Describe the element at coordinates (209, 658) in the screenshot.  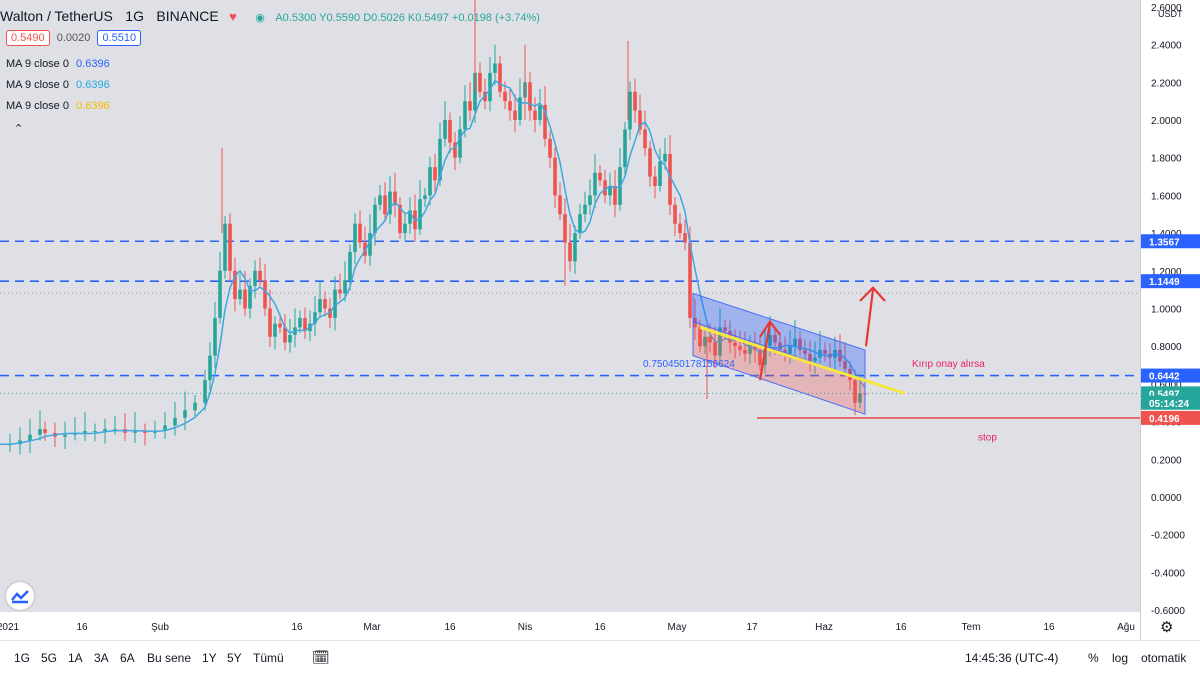
I see `range-1y: 1Y` at that location.